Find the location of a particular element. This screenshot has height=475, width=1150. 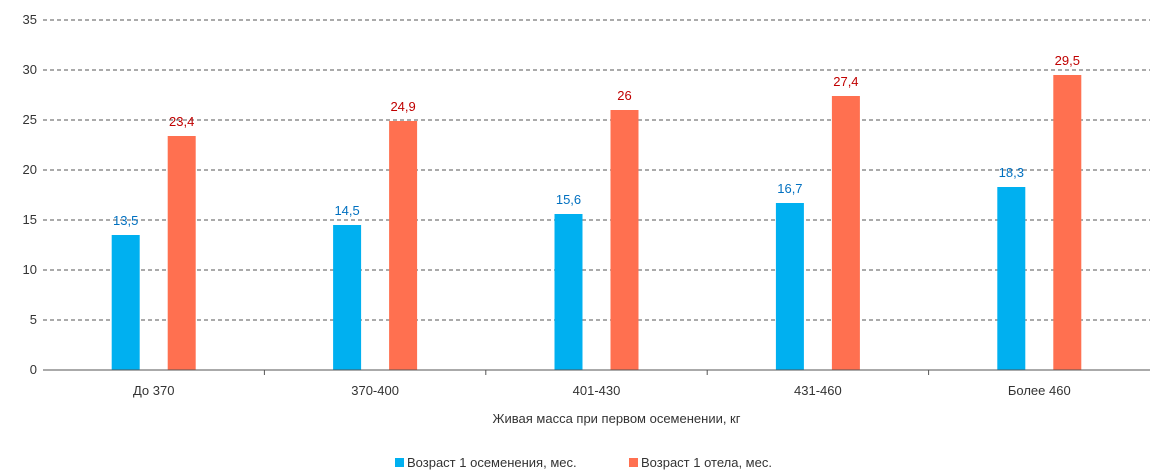

x-tick-label: Более 460 is located at coordinates (1039, 390).